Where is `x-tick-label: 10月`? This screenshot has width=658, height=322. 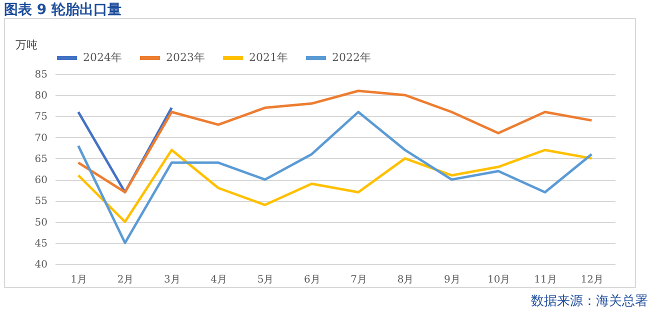
x-tick-label: 10月 is located at coordinates (498, 280).